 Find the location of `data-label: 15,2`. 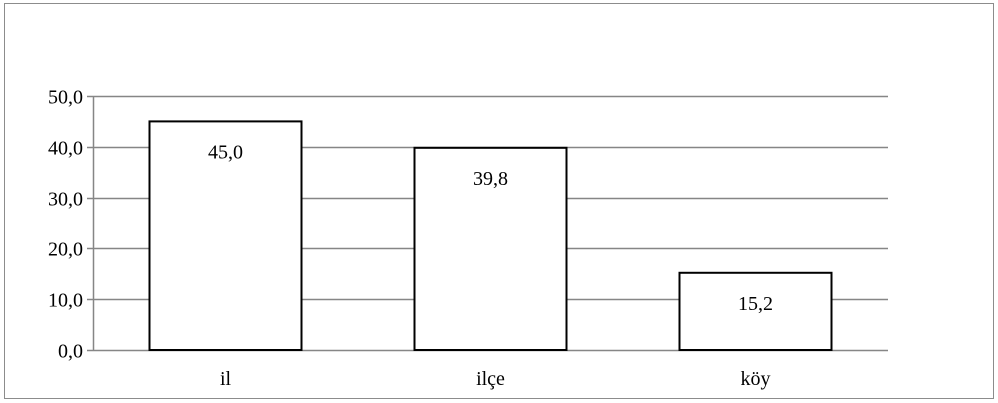

data-label: 15,2 is located at coordinates (755, 304).